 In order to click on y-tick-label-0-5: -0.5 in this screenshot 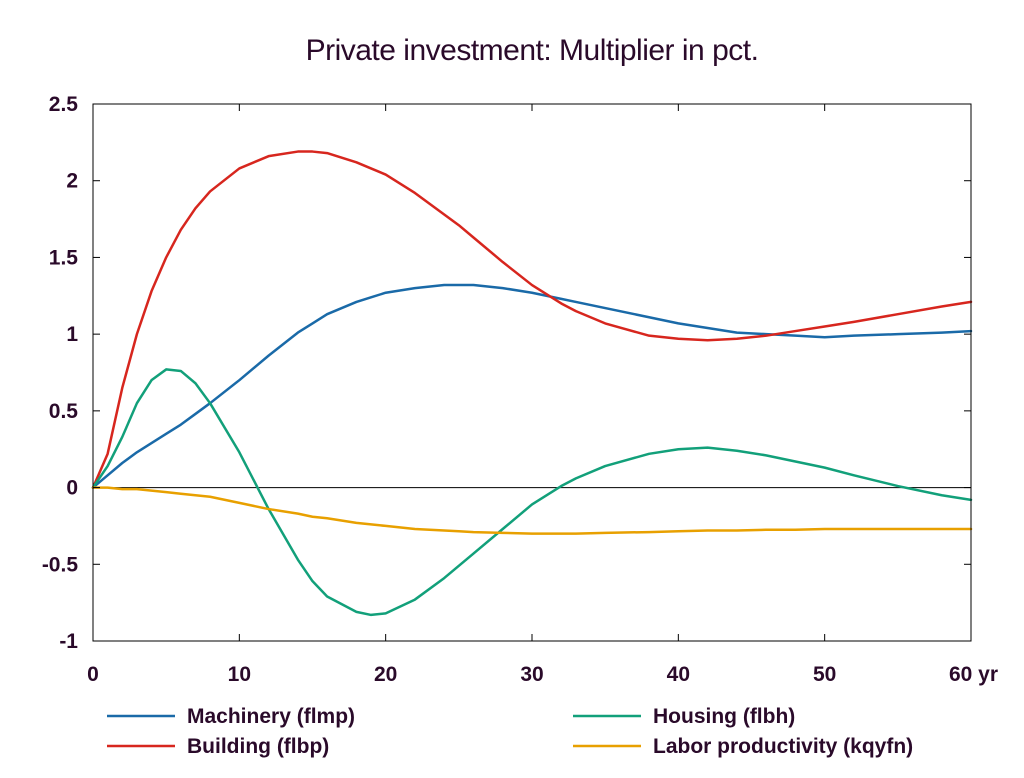, I will do `click(60, 564)`.